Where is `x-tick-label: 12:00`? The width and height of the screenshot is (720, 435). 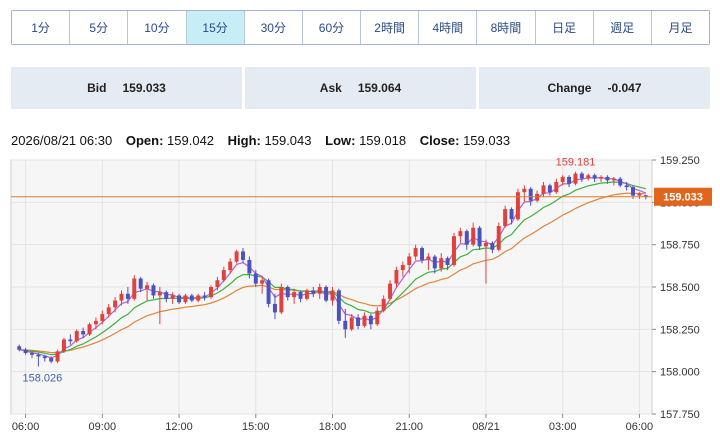
x-tick-label: 12:00 is located at coordinates (179, 427).